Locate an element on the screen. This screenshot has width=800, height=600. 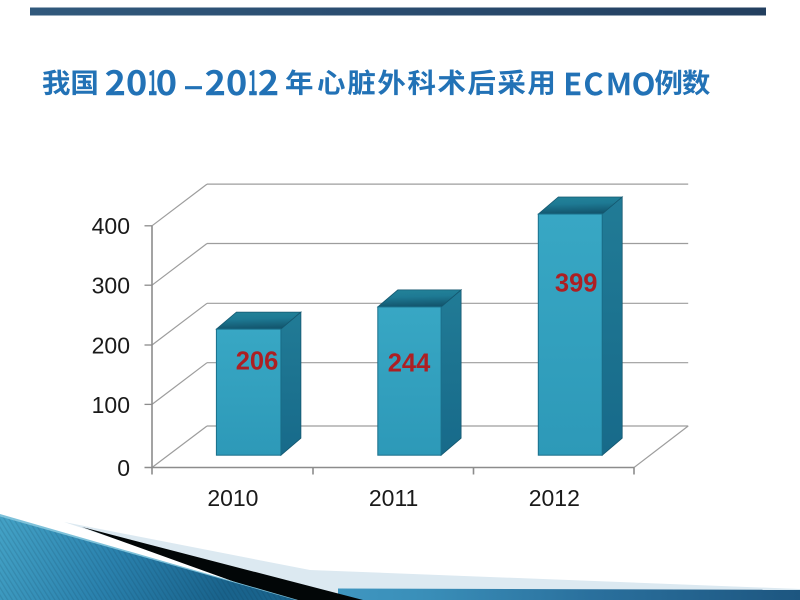
svg-text: 400 is located at coordinates (111, 226).